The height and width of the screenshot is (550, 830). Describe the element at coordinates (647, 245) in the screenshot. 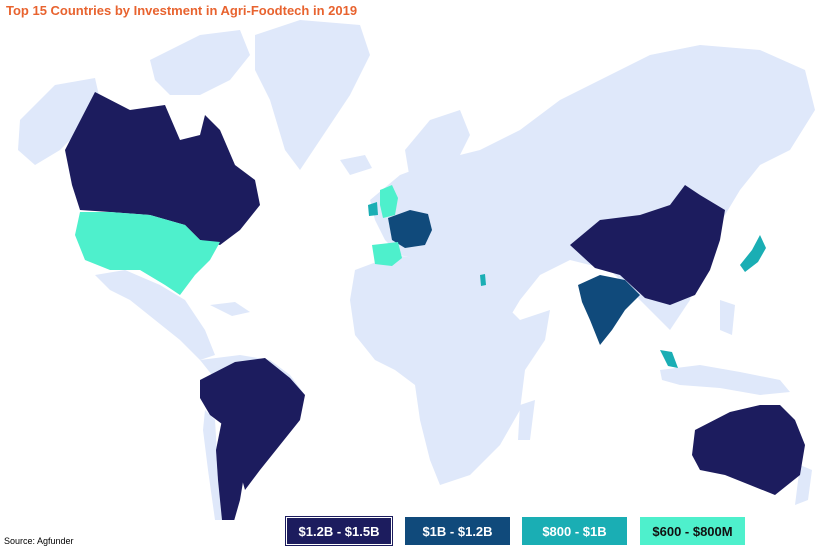

I see `china-shape` at that location.